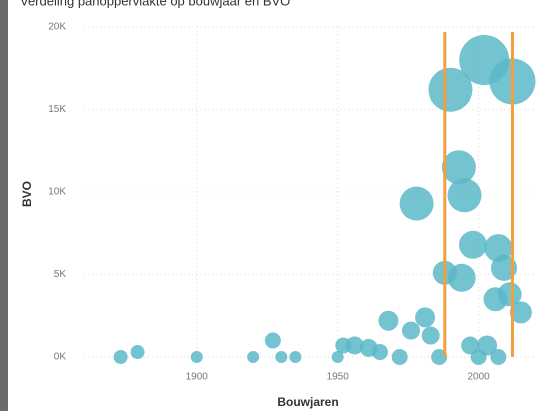 The image size is (538, 416). What do you see at coordinates (307, 402) in the screenshot?
I see `x-axis-label: Bouwjaren` at bounding box center [307, 402].